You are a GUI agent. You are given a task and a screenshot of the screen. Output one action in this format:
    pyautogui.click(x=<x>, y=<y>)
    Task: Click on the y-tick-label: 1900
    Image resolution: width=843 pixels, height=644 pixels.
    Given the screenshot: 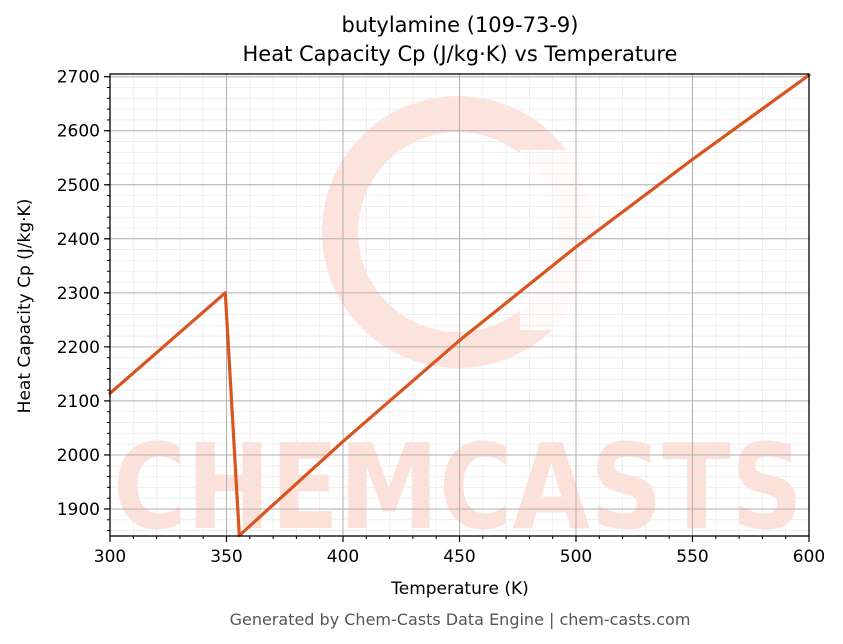 What is the action you would take?
    pyautogui.click(x=78, y=510)
    